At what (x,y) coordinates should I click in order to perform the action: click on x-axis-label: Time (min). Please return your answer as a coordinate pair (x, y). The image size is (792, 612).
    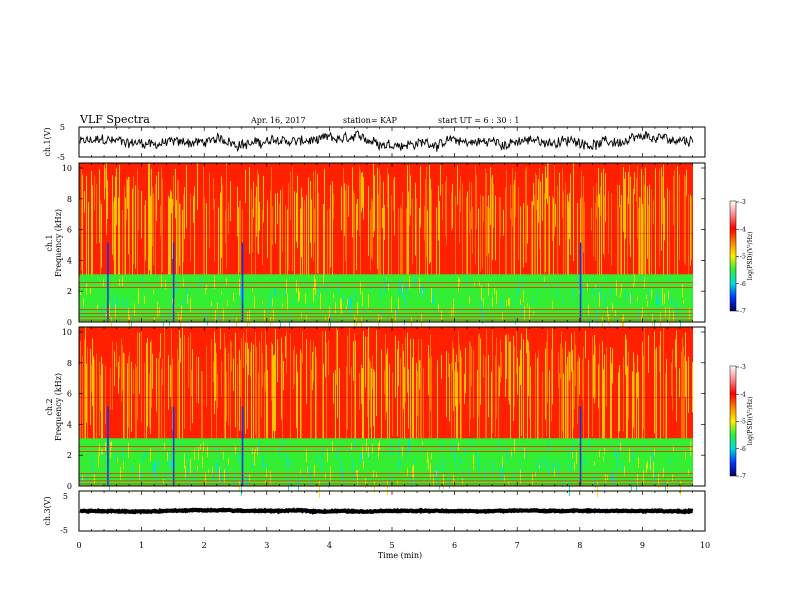
    Looking at the image, I should click on (400, 555).